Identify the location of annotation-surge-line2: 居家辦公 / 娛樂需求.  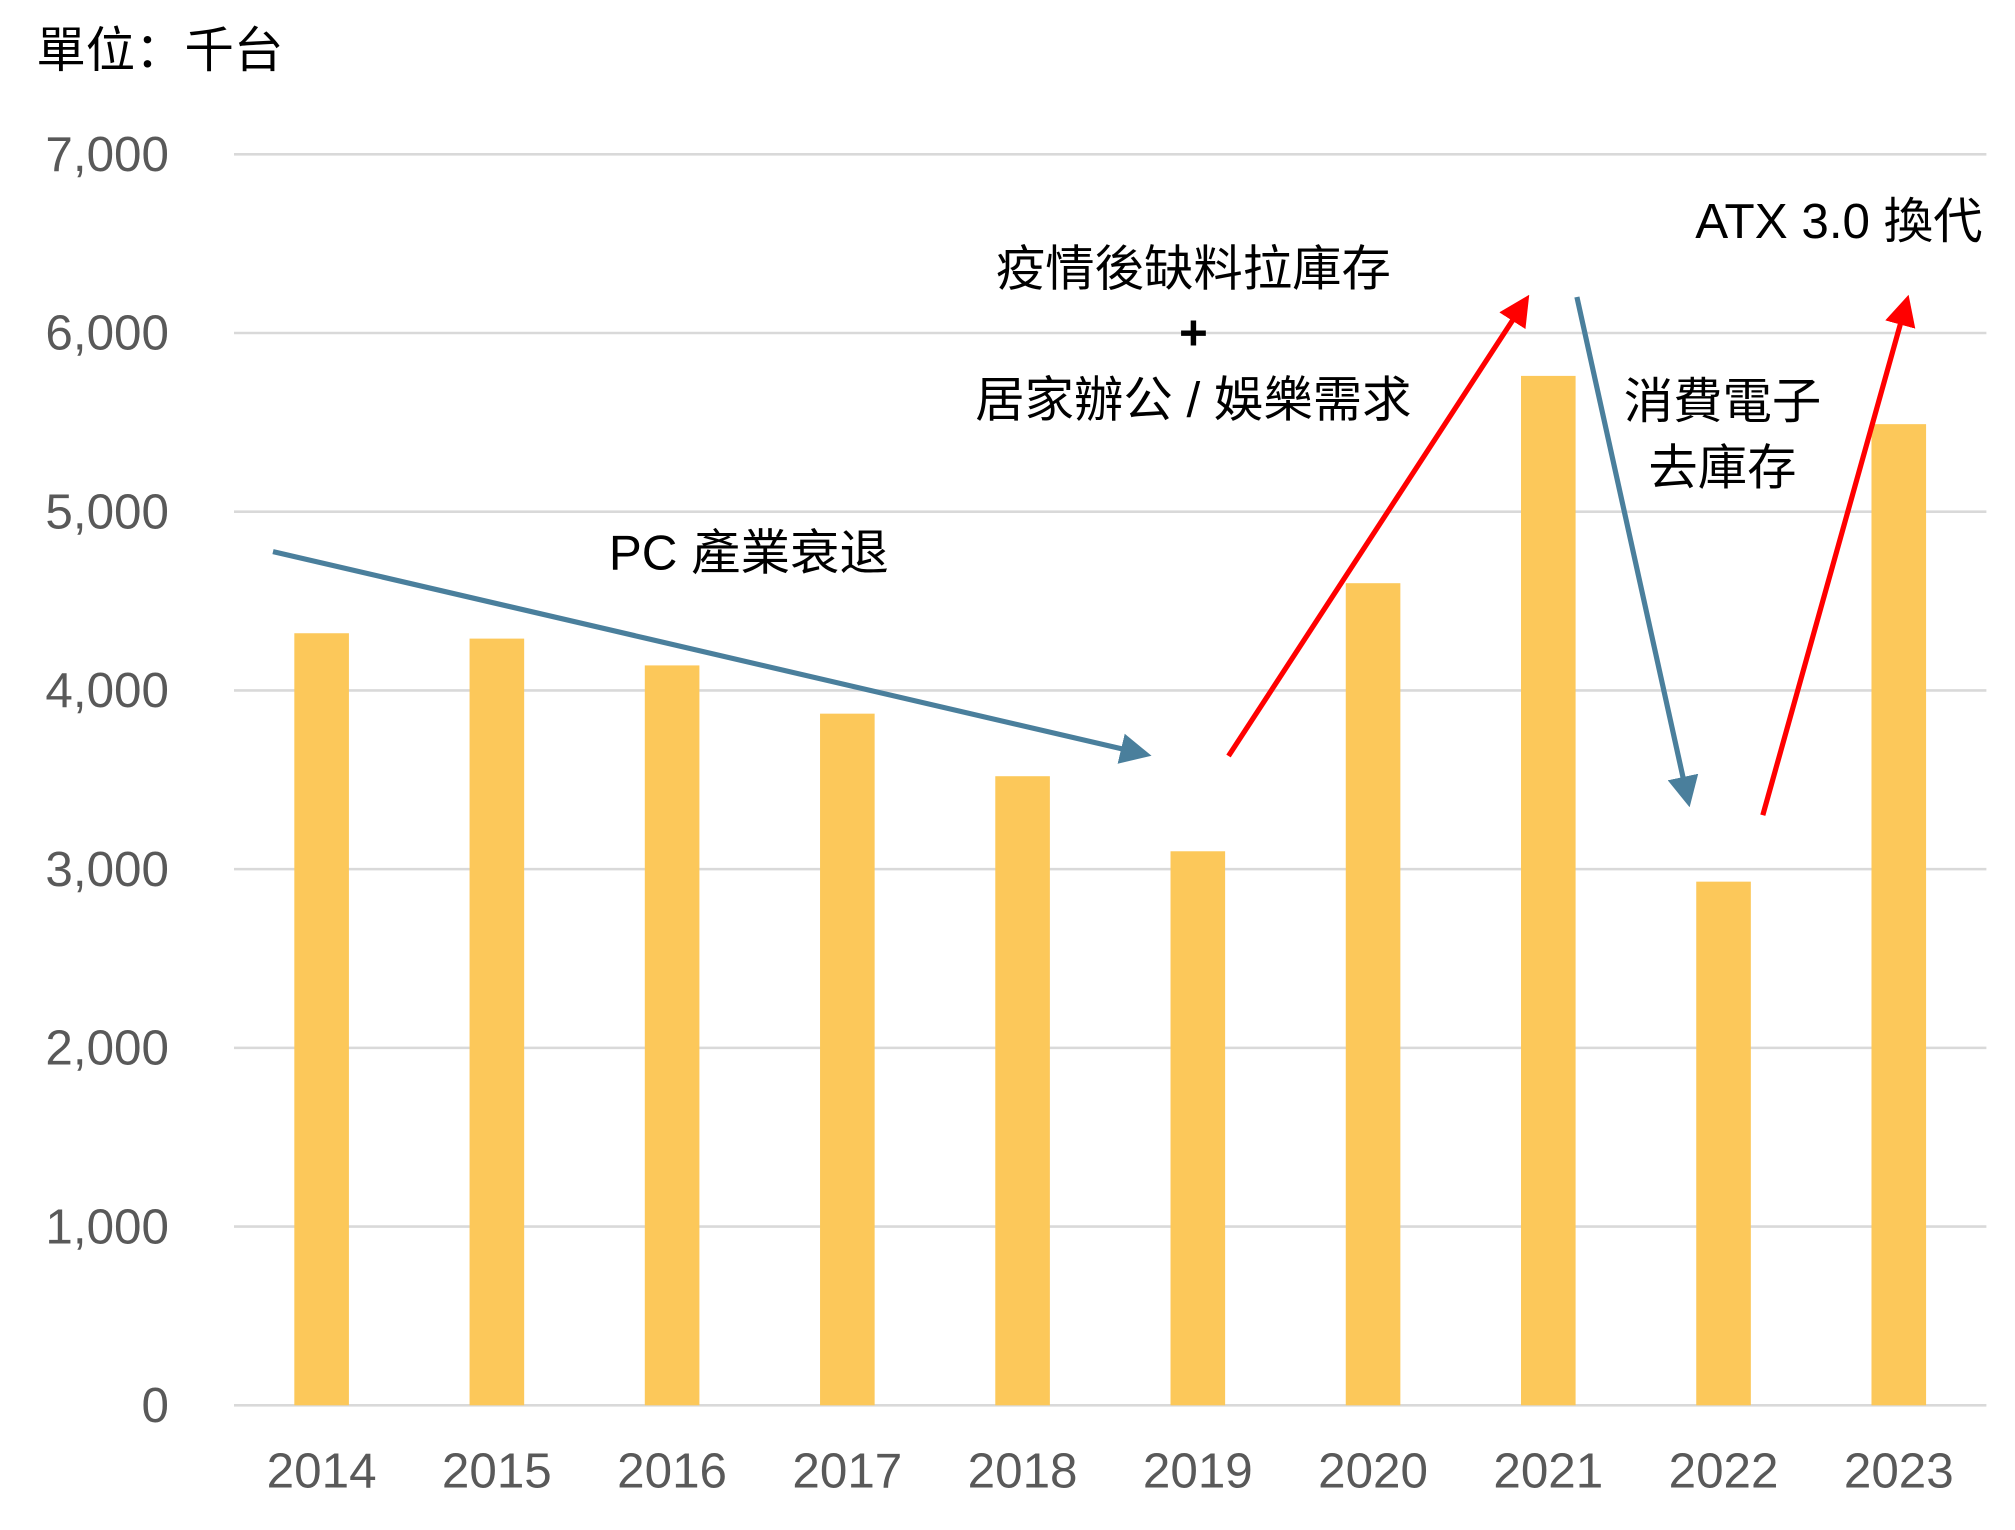
(1193, 401).